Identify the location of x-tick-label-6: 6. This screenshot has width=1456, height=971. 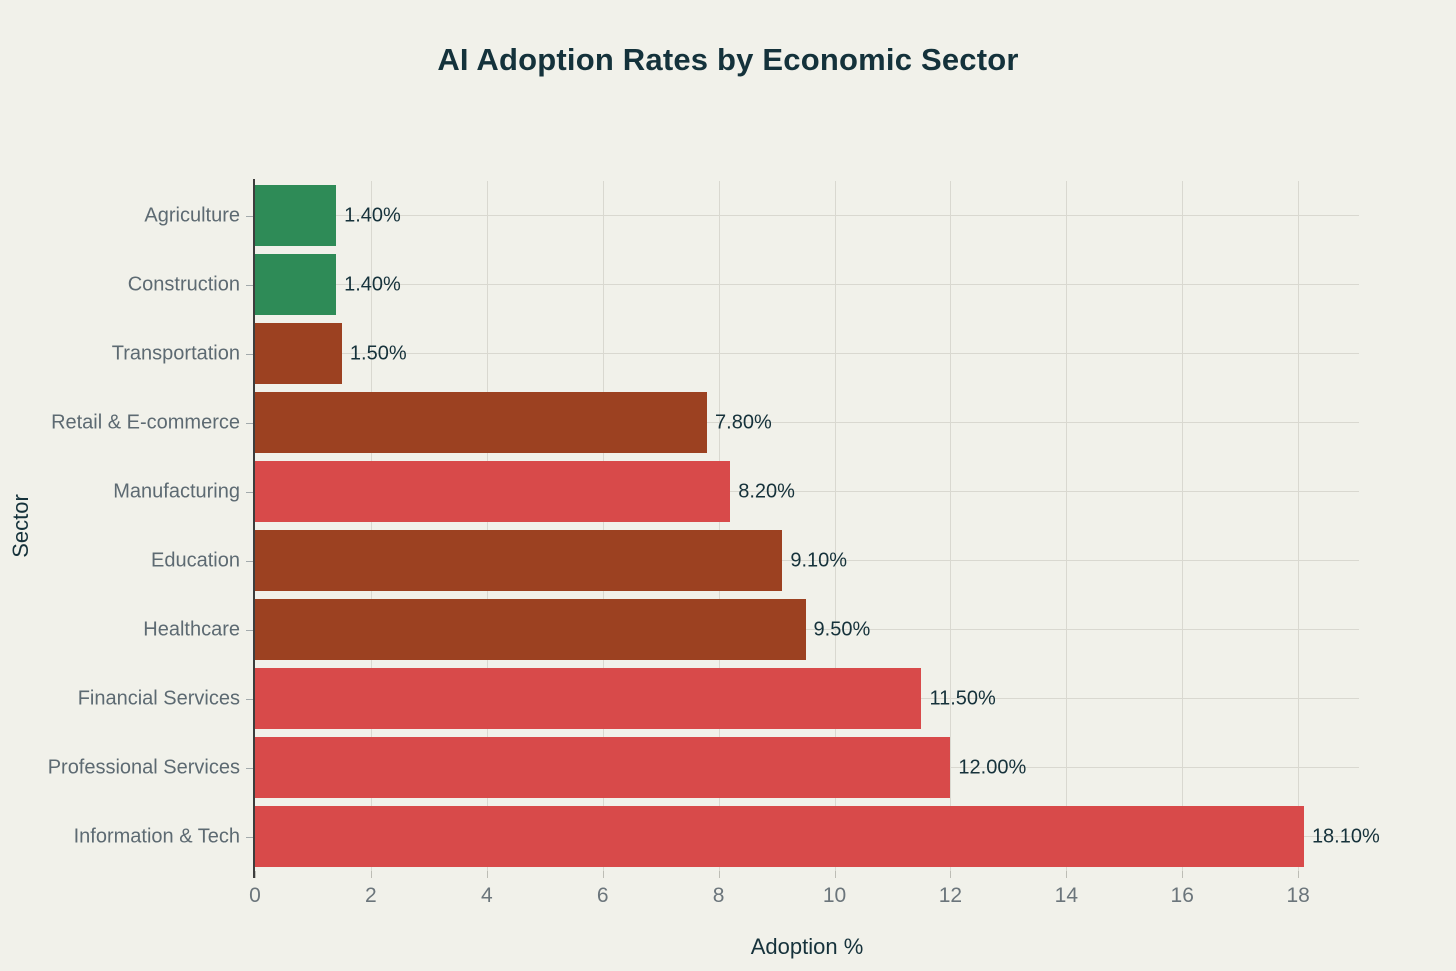
(602, 895).